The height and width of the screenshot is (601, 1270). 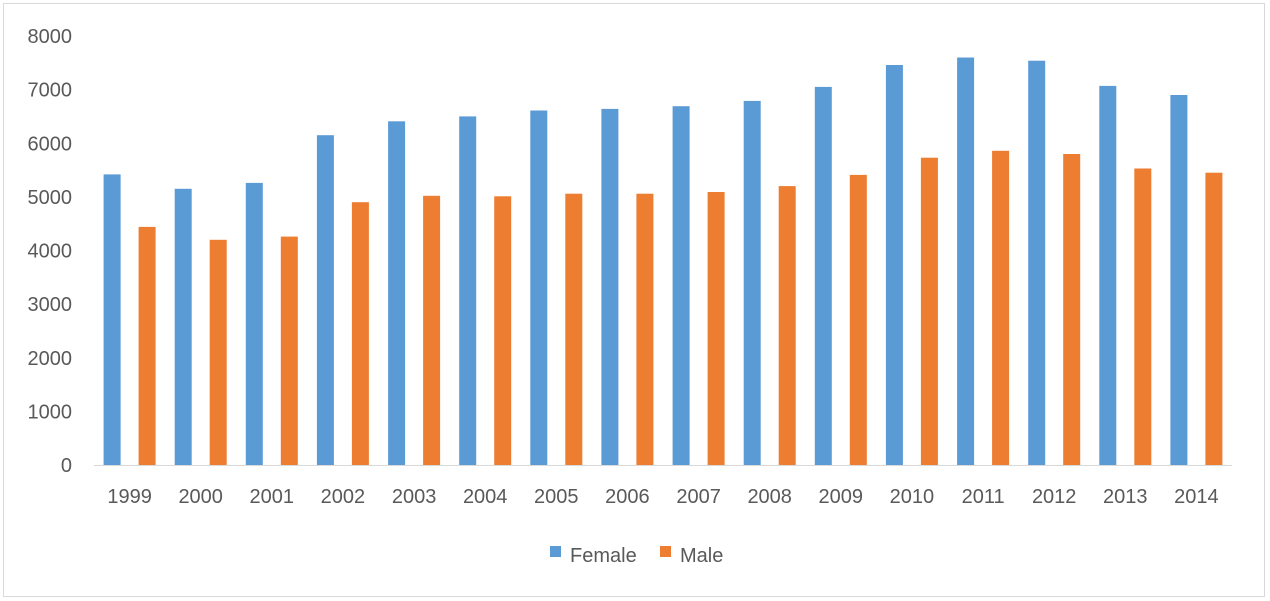 What do you see at coordinates (468, 291) in the screenshot?
I see `bar-female-2004` at bounding box center [468, 291].